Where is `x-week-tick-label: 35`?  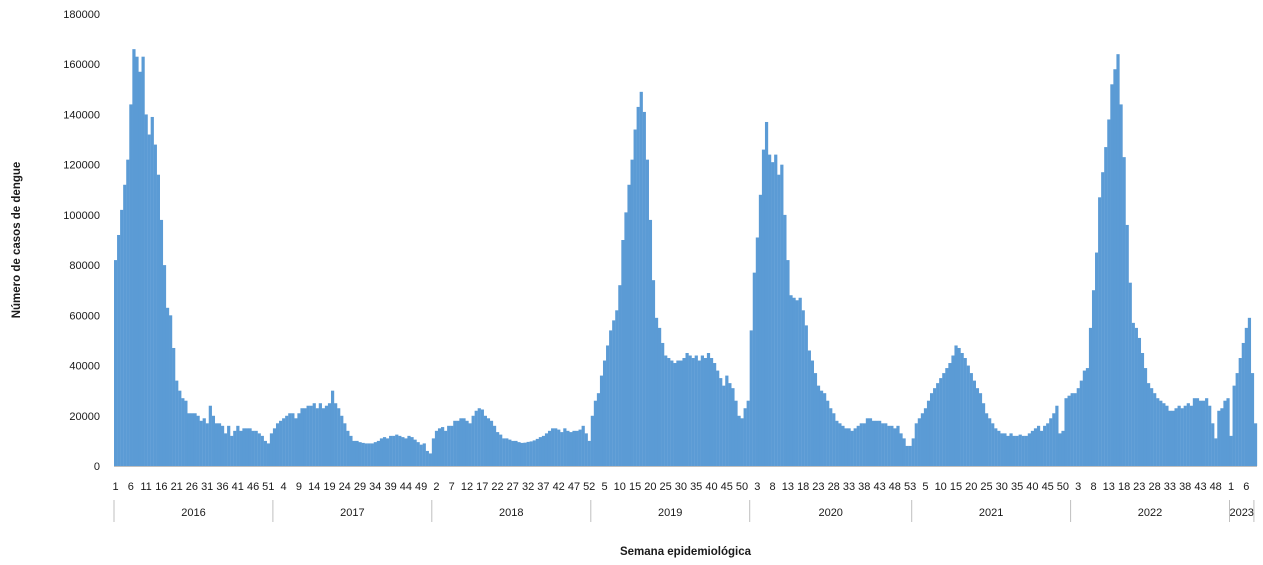
x-week-tick-label: 35 is located at coordinates (1017, 487).